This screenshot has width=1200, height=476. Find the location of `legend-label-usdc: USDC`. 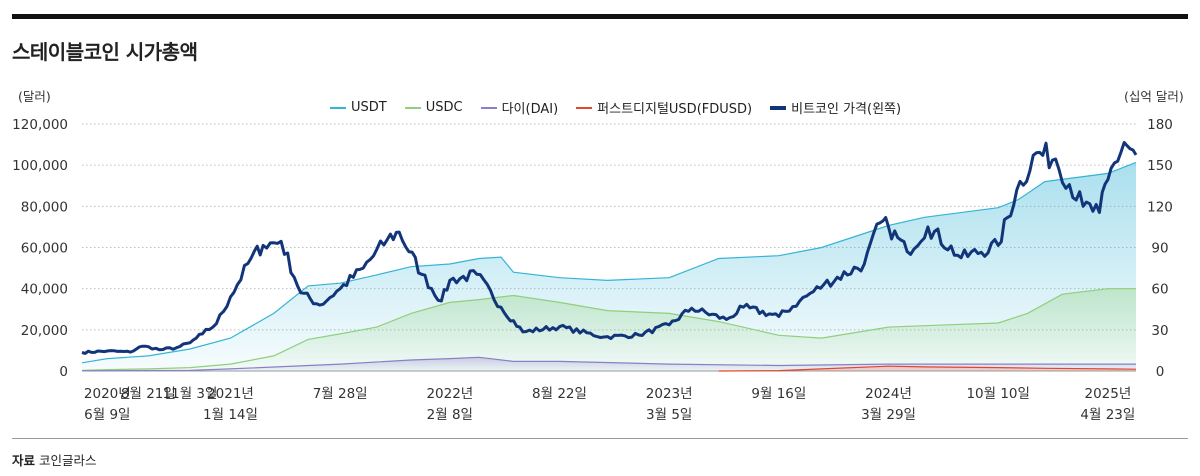

legend-label-usdc: USDC is located at coordinates (444, 107).